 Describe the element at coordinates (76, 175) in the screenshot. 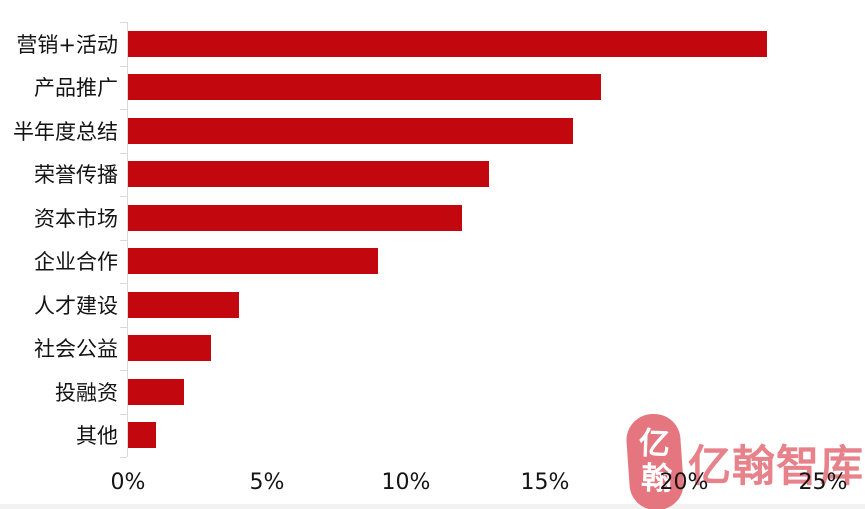

I see `category-label: 荣誉传播` at that location.